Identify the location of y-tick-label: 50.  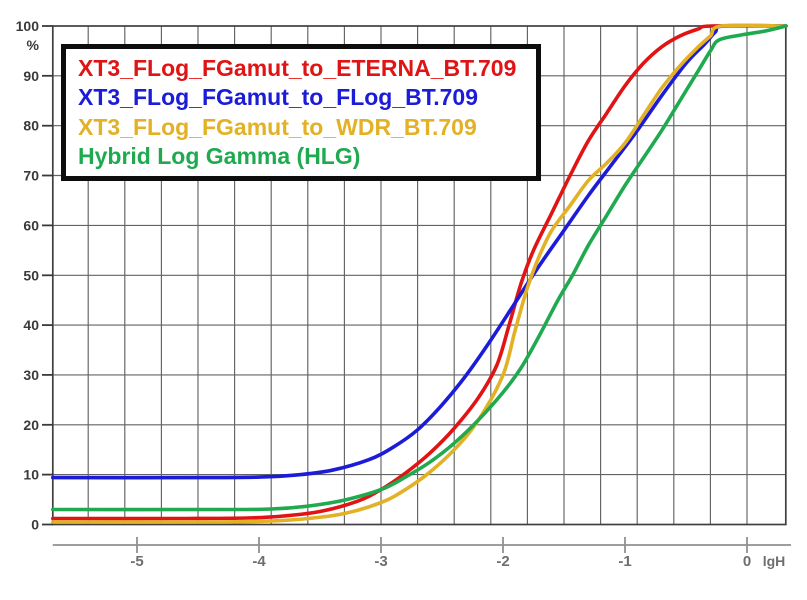
(31, 275).